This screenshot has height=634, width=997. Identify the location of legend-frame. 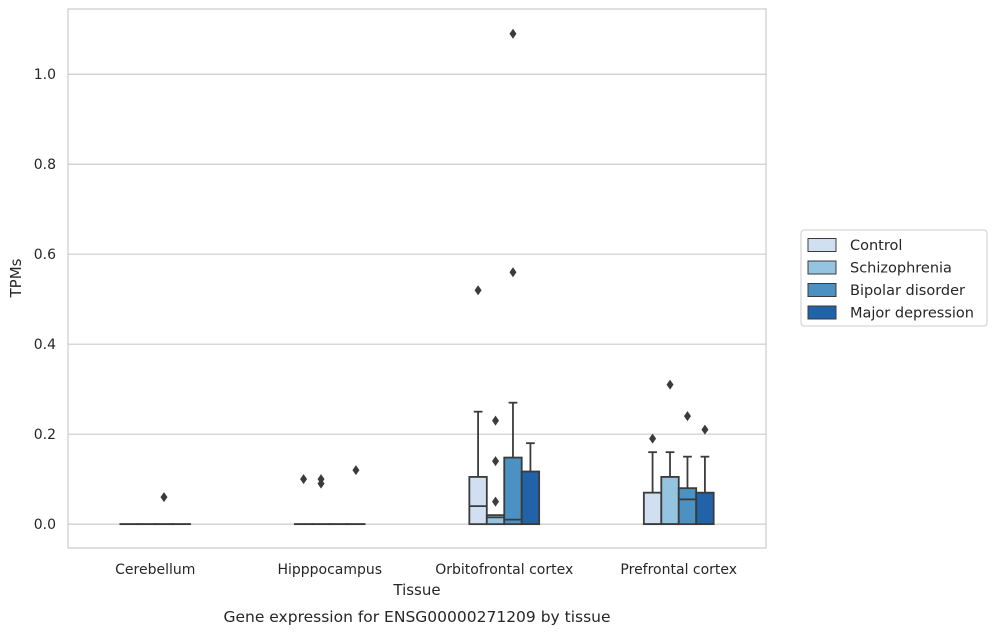
(894, 278).